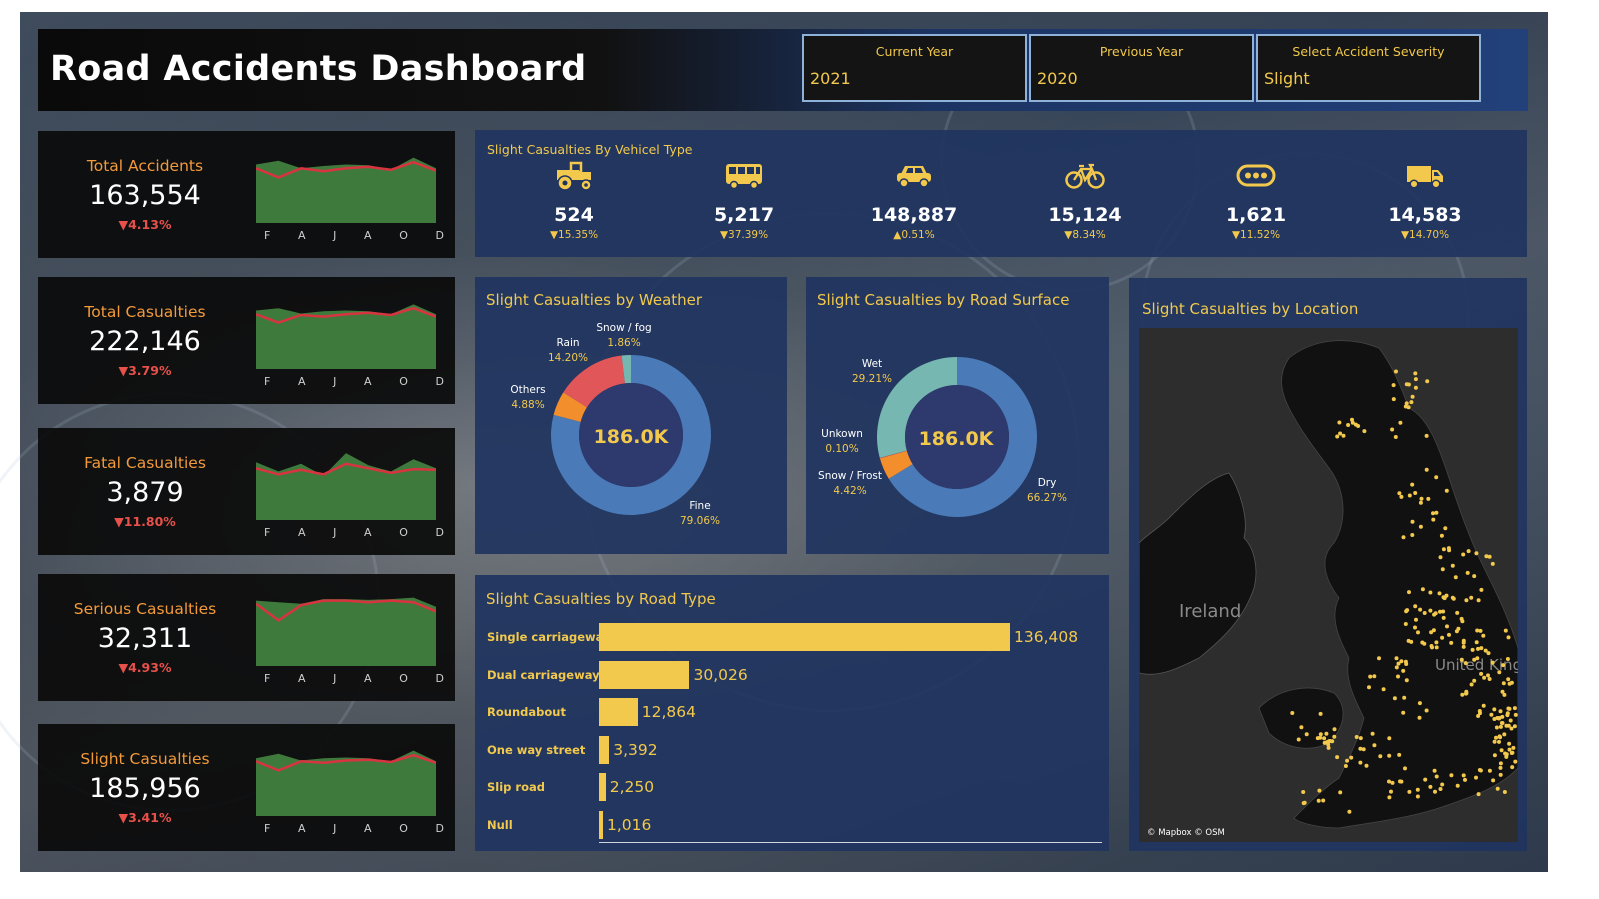 Image resolution: width=1599 pixels, height=899 pixels. I want to click on surface-slice-dry, so click(962, 437).